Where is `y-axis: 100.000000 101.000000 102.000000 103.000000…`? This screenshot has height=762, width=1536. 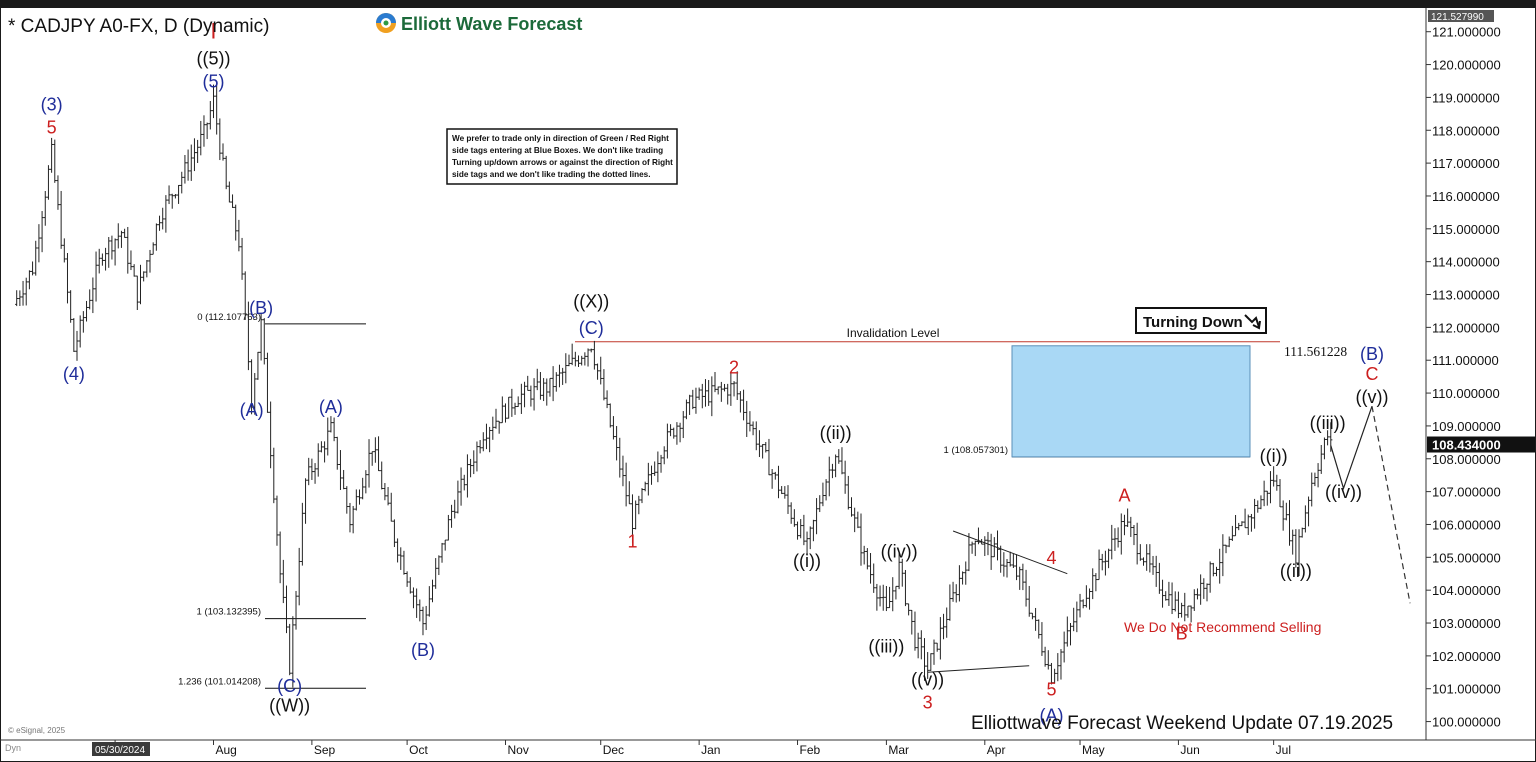
y-axis: 100.000000 101.000000 102.000000 103.000000… is located at coordinates (1480, 370).